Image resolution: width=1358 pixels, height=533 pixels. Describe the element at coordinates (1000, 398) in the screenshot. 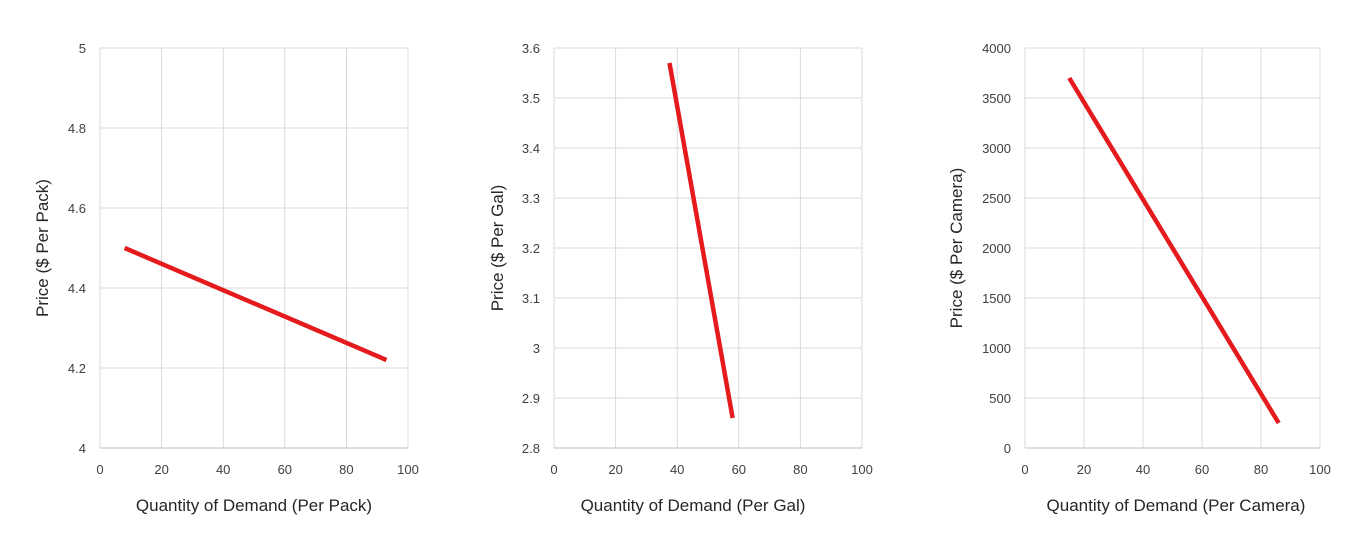

I see `y-tick-label: 500` at that location.